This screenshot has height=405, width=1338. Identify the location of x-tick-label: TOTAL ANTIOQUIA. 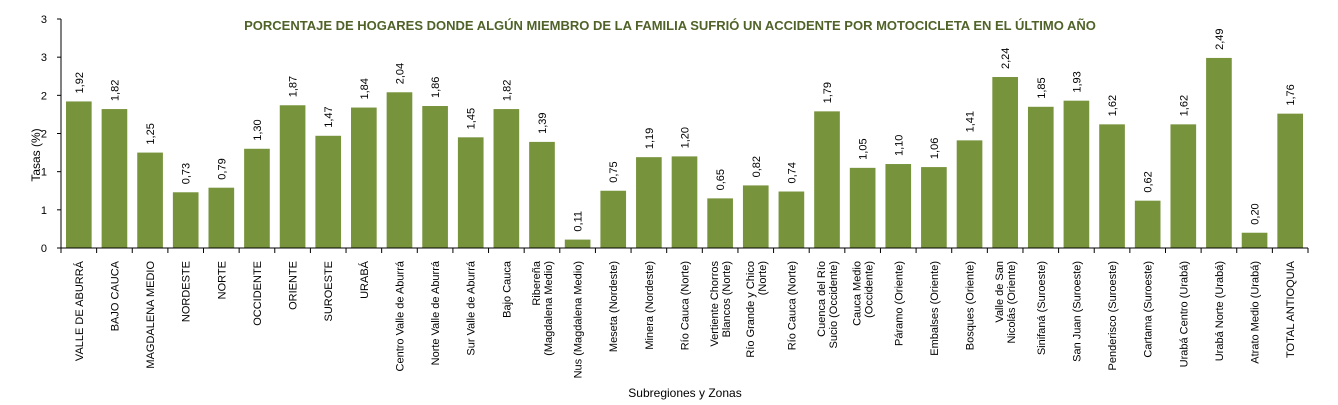
(1291, 309).